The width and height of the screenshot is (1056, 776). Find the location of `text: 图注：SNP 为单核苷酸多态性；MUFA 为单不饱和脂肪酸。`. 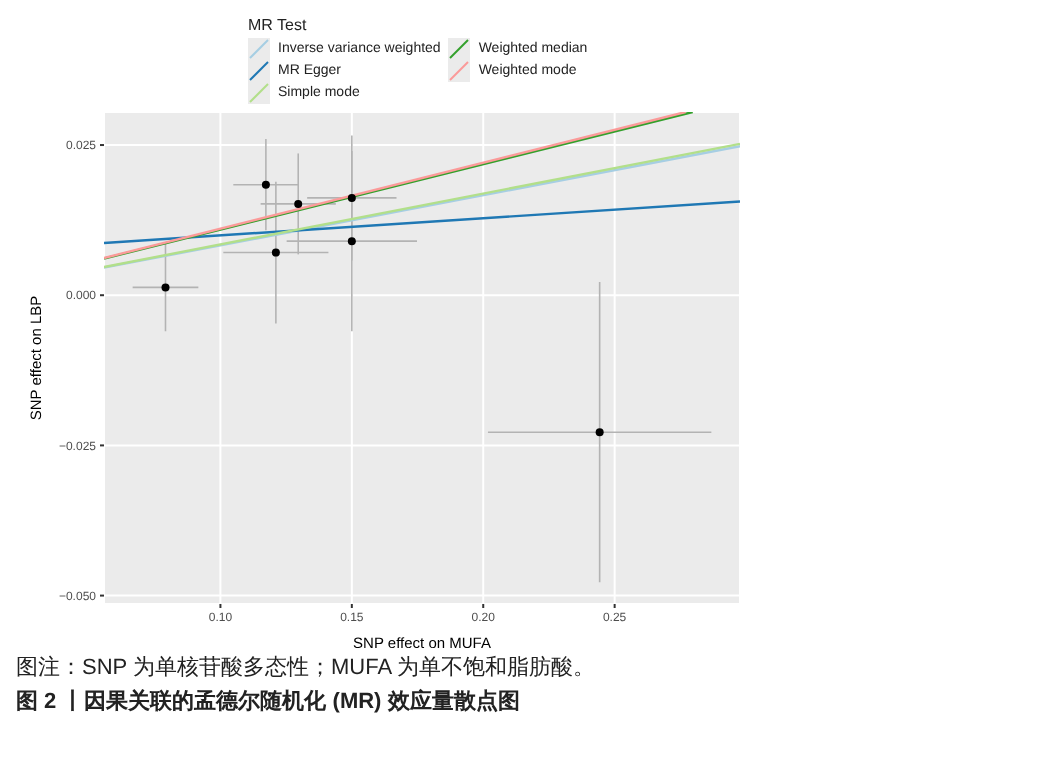

text: 图注：SNP 为单核苷酸多态性；MUFA 为单不饱和脂肪酸。 is located at coordinates (306, 667).